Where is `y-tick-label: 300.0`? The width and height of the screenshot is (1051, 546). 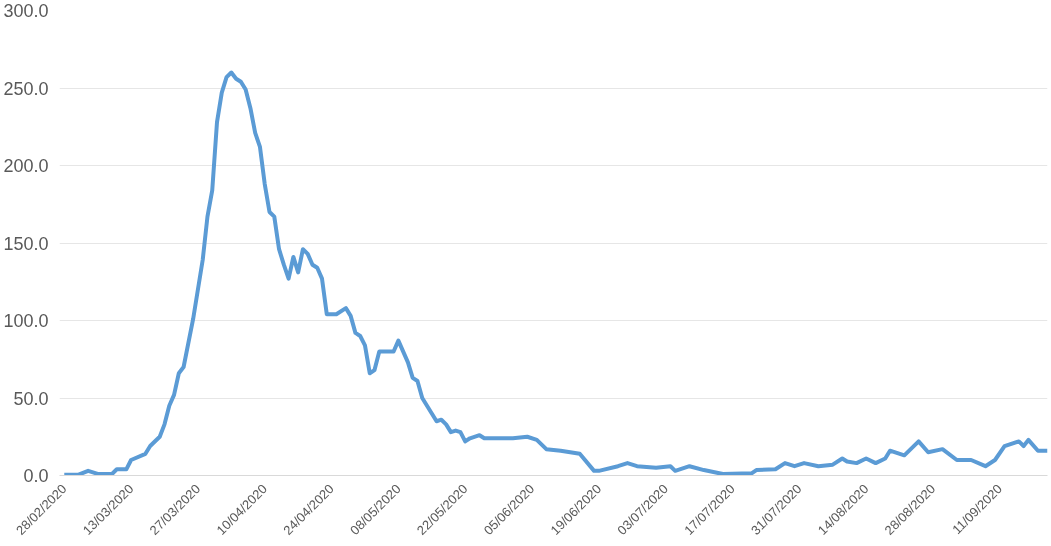 y-tick-label: 300.0 is located at coordinates (26, 11).